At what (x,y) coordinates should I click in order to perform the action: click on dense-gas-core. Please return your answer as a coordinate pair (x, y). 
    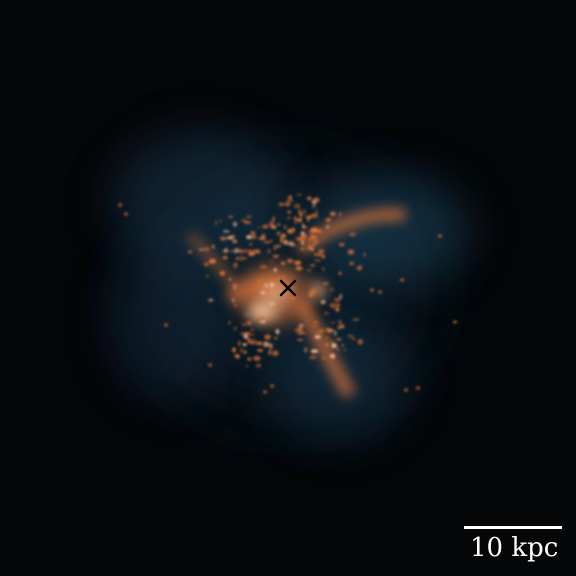
    Looking at the image, I should click on (278, 295).